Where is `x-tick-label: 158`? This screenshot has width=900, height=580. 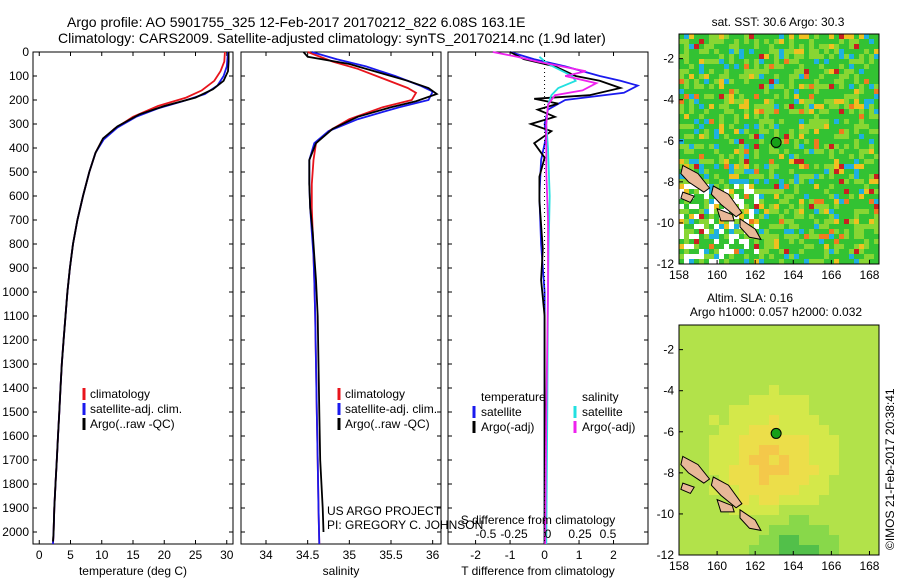 x-tick-label: 158 is located at coordinates (679, 275).